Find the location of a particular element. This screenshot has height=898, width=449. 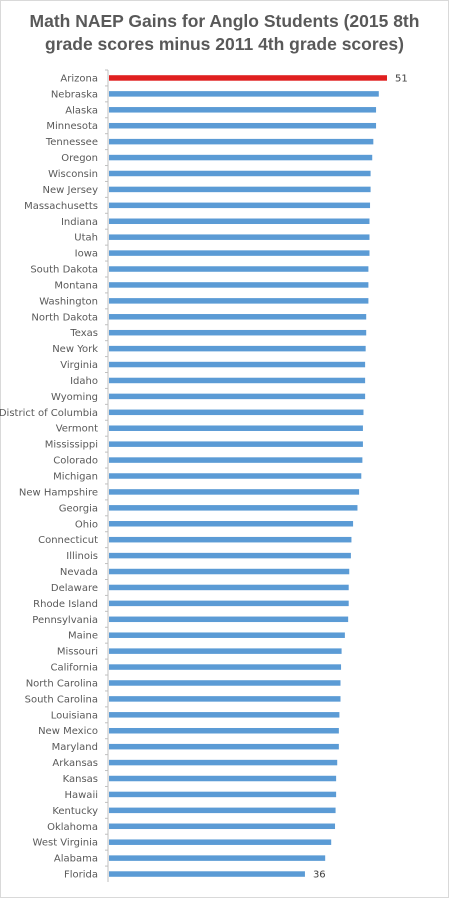

category-label: New Hampshire is located at coordinates (58, 492).